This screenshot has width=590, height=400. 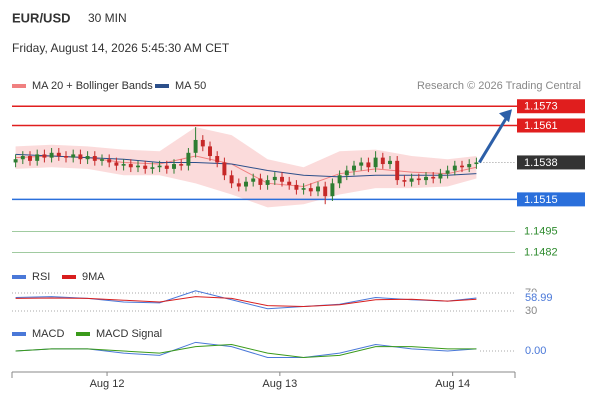 I want to click on date: Friday, August 14, 2026 5:45:30 AM CET, so click(x=121, y=48).